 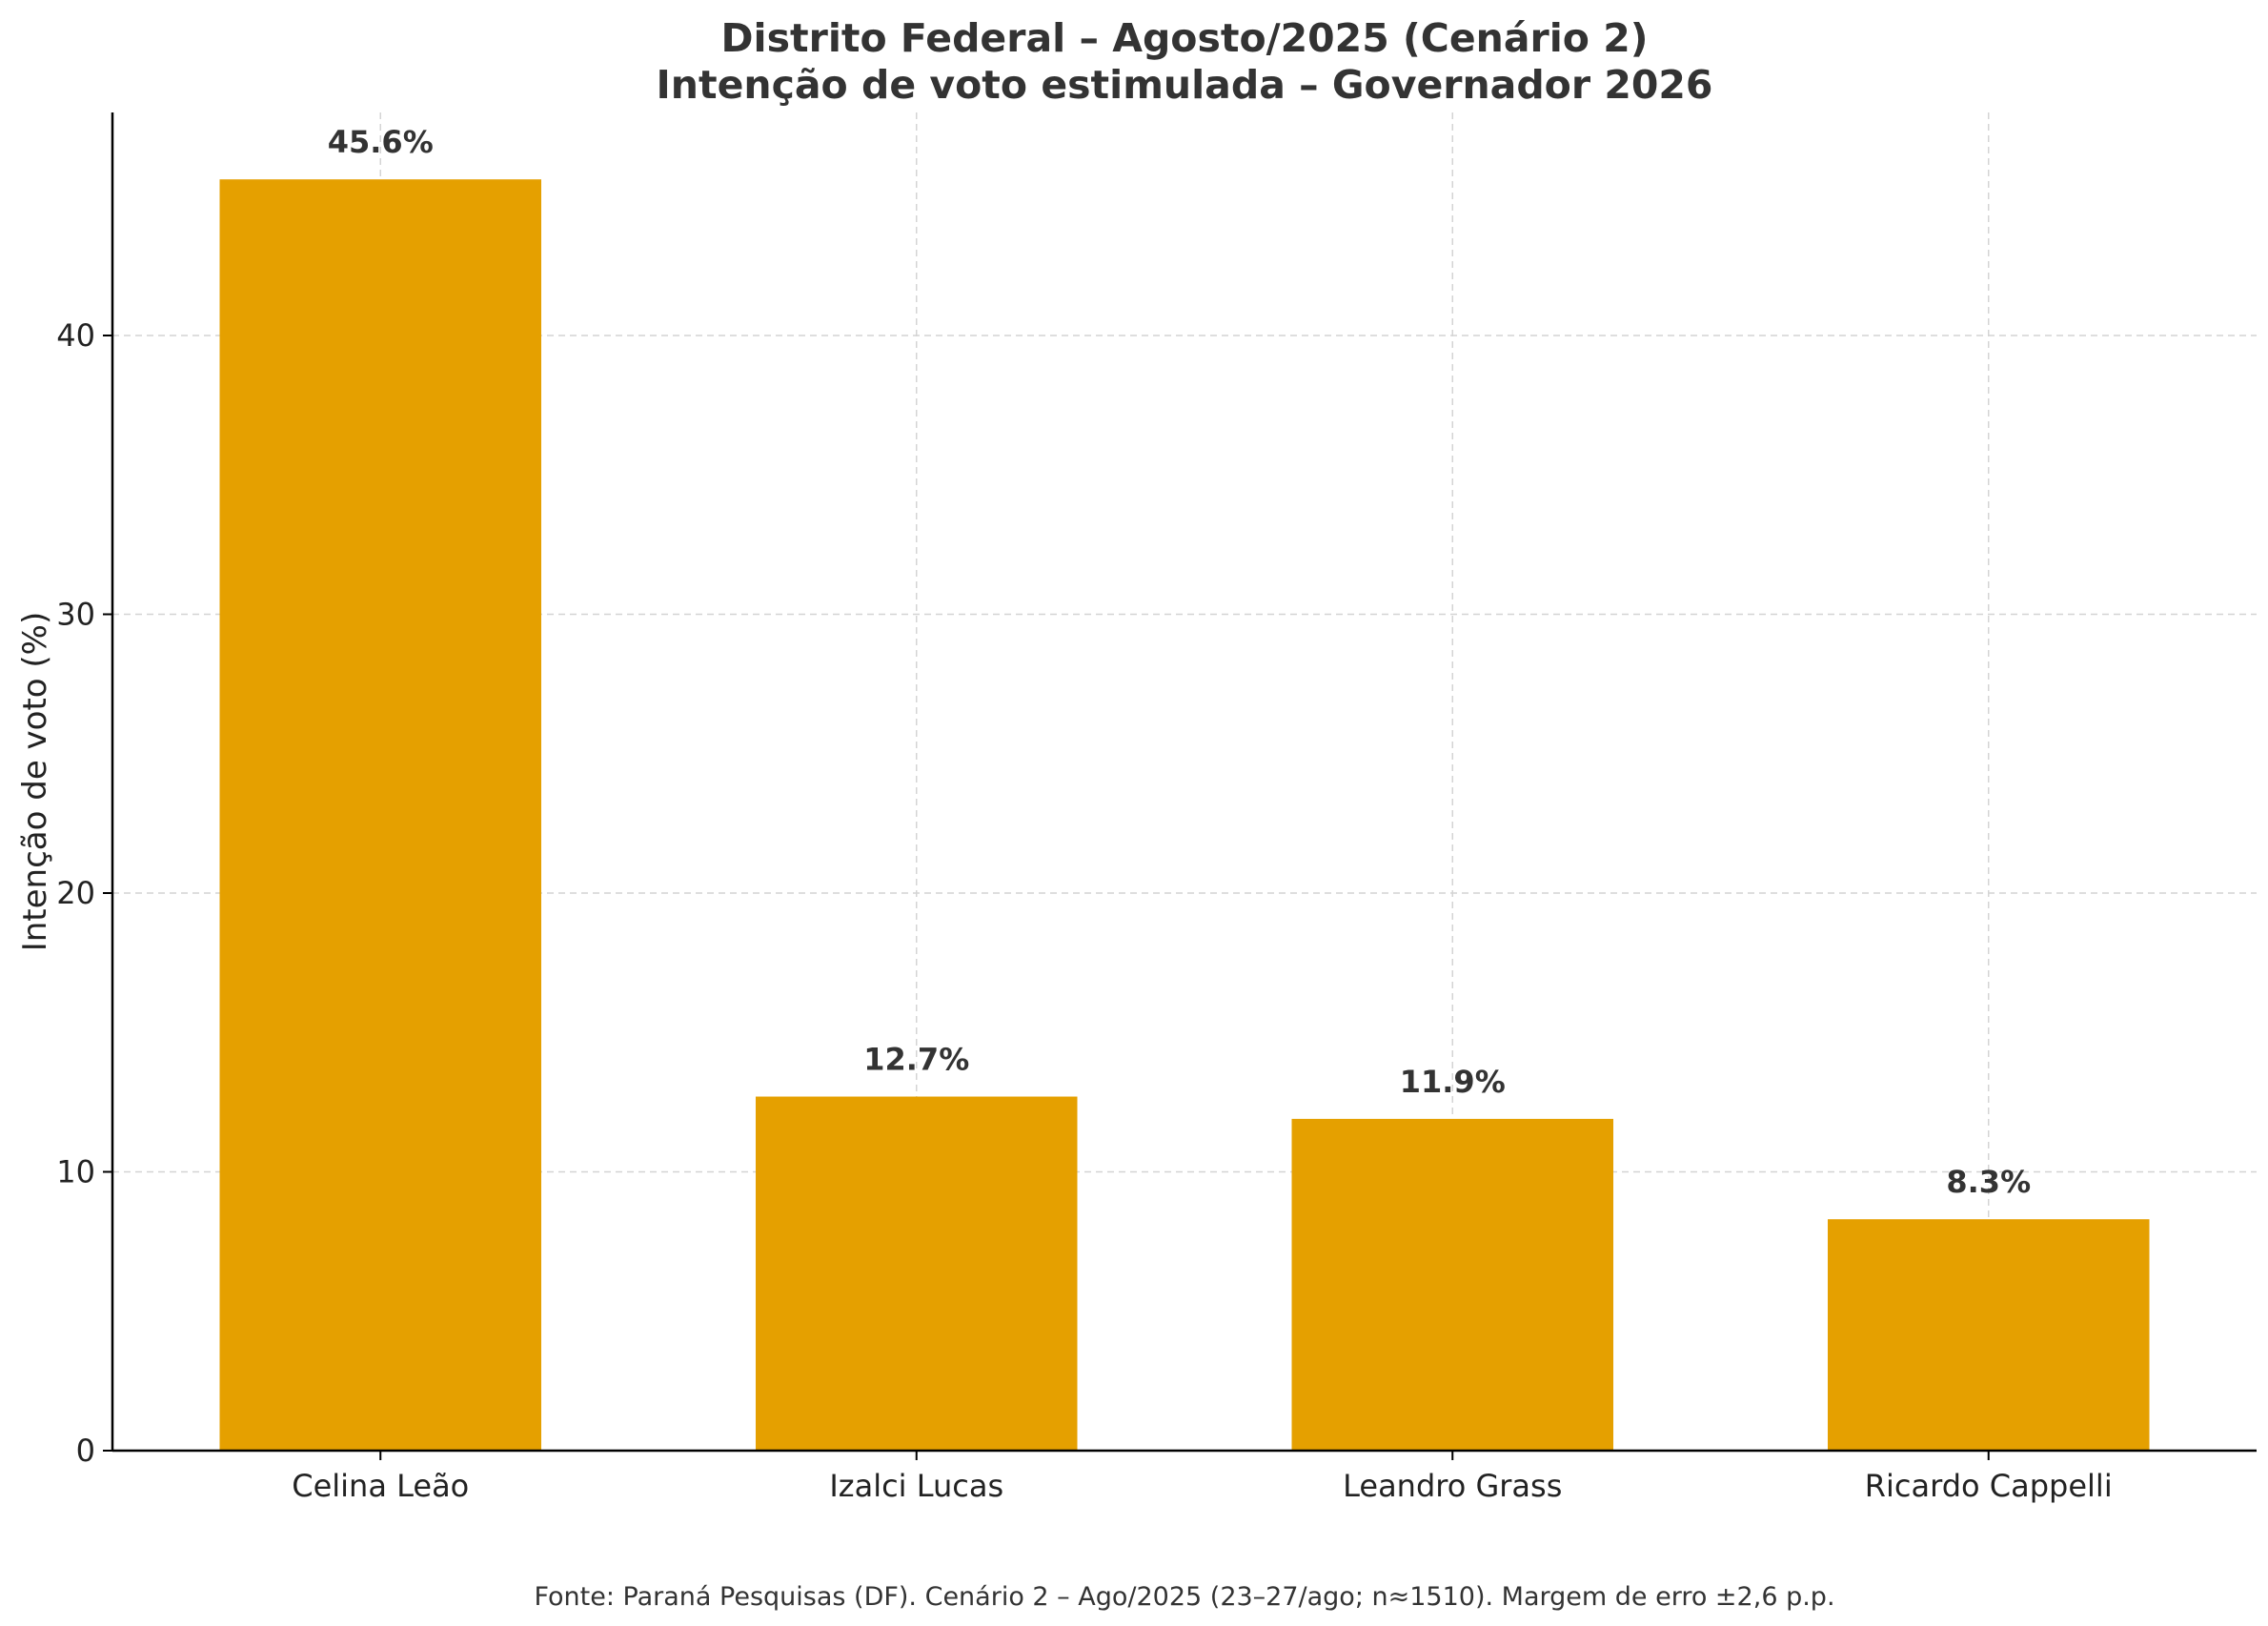 What do you see at coordinates (75, 1172) in the screenshot?
I see `y-tick-label: 10` at bounding box center [75, 1172].